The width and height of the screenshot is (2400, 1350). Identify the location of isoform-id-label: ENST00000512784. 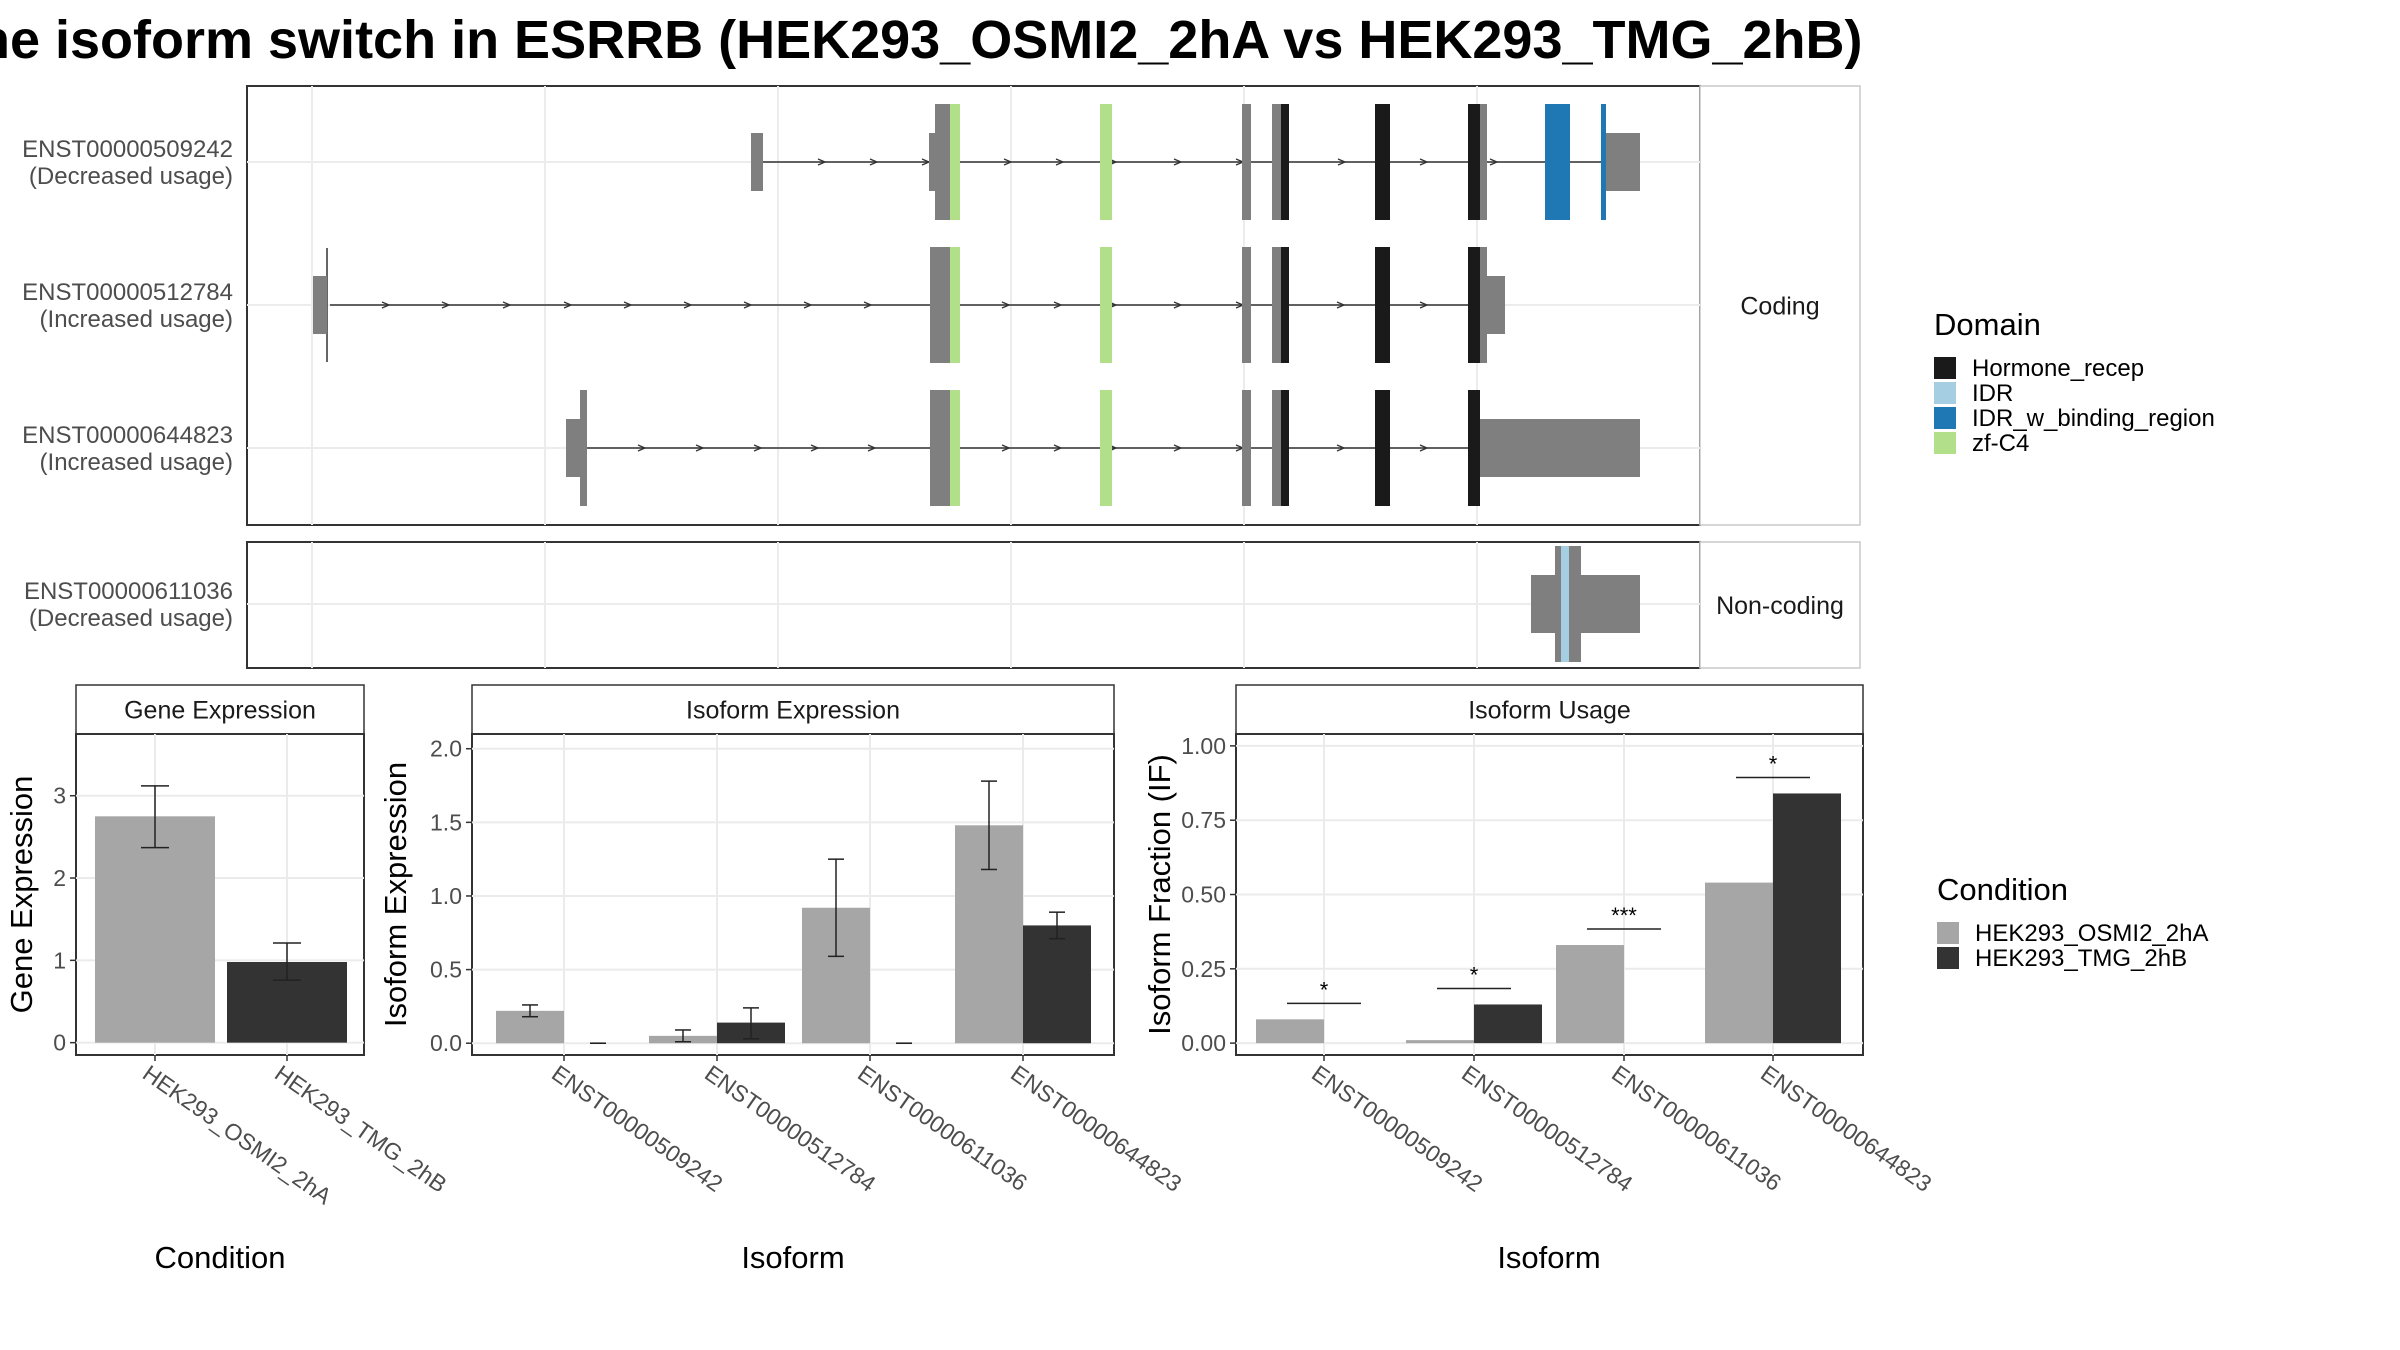
(127, 292).